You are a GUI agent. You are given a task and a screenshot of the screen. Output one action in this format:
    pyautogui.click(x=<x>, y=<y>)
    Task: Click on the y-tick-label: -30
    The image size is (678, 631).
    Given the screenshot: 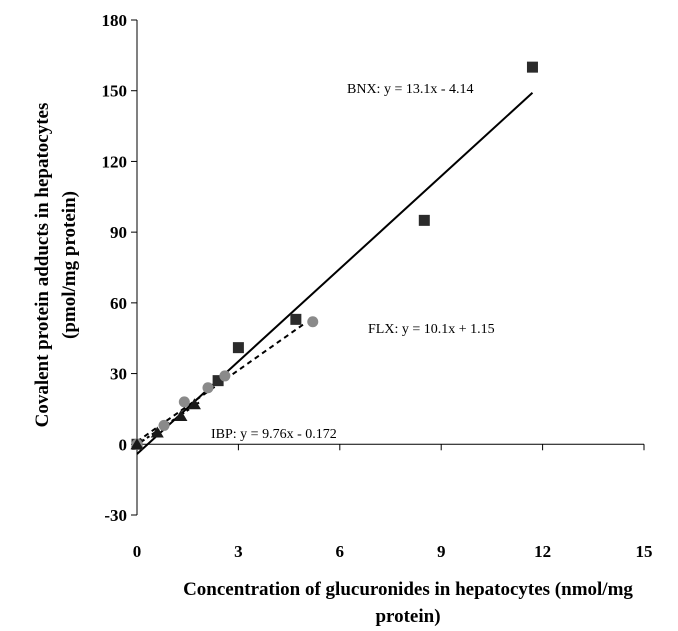 What is the action you would take?
    pyautogui.click(x=115, y=515)
    